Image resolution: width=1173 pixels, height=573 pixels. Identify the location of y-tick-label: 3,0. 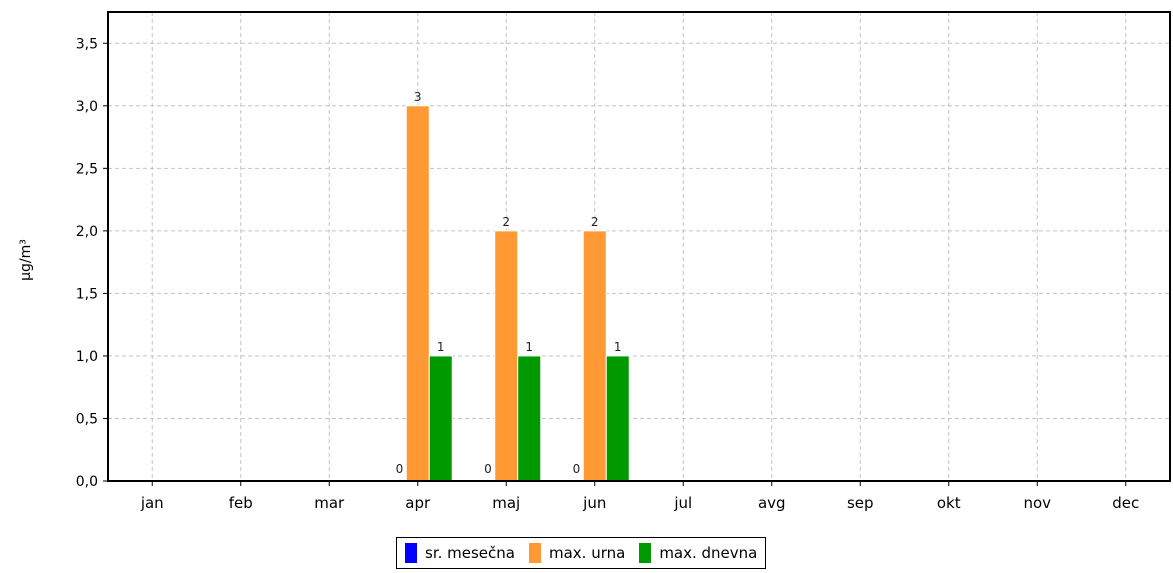
(87, 107).